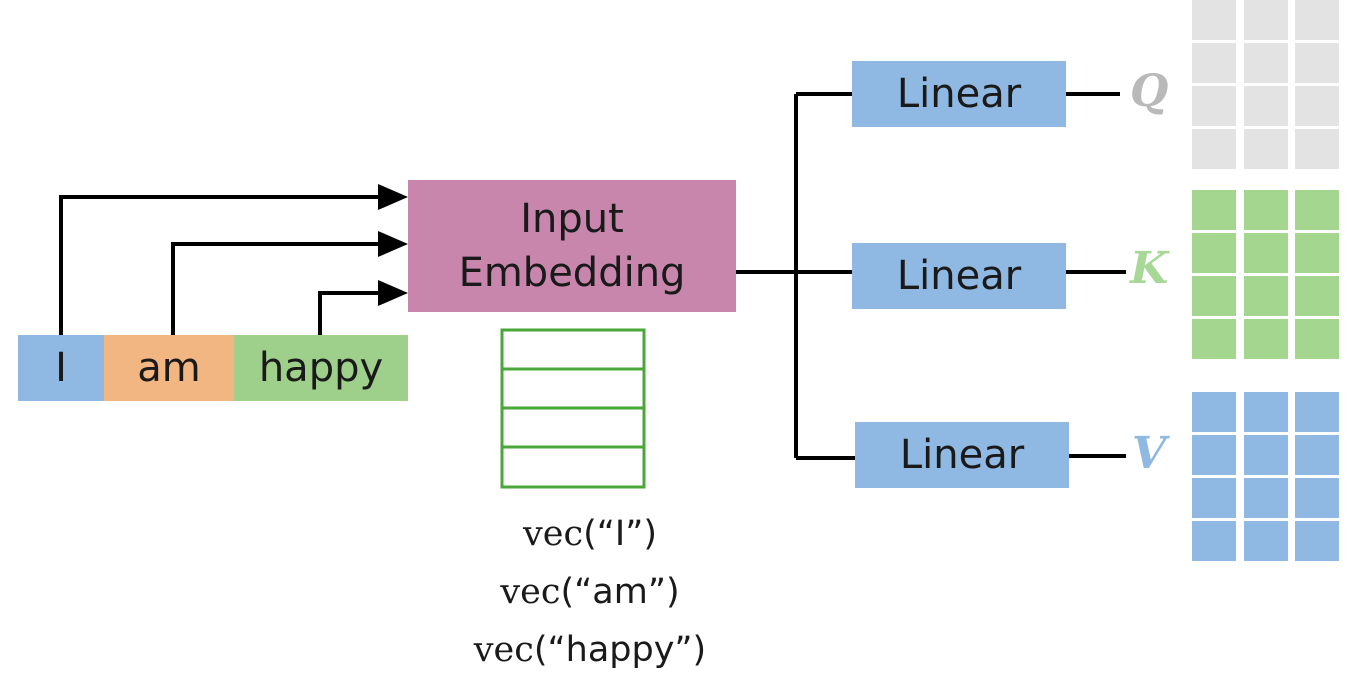 The width and height of the screenshot is (1352, 679). I want to click on token-am: am, so click(169, 368).